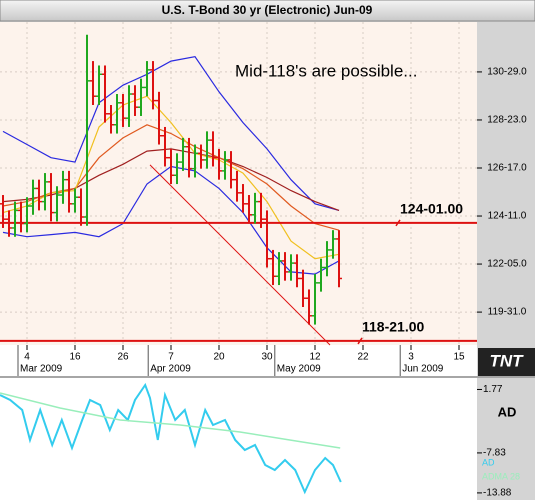 This screenshot has height=500, width=535. I want to click on logo-box, so click(506, 362).